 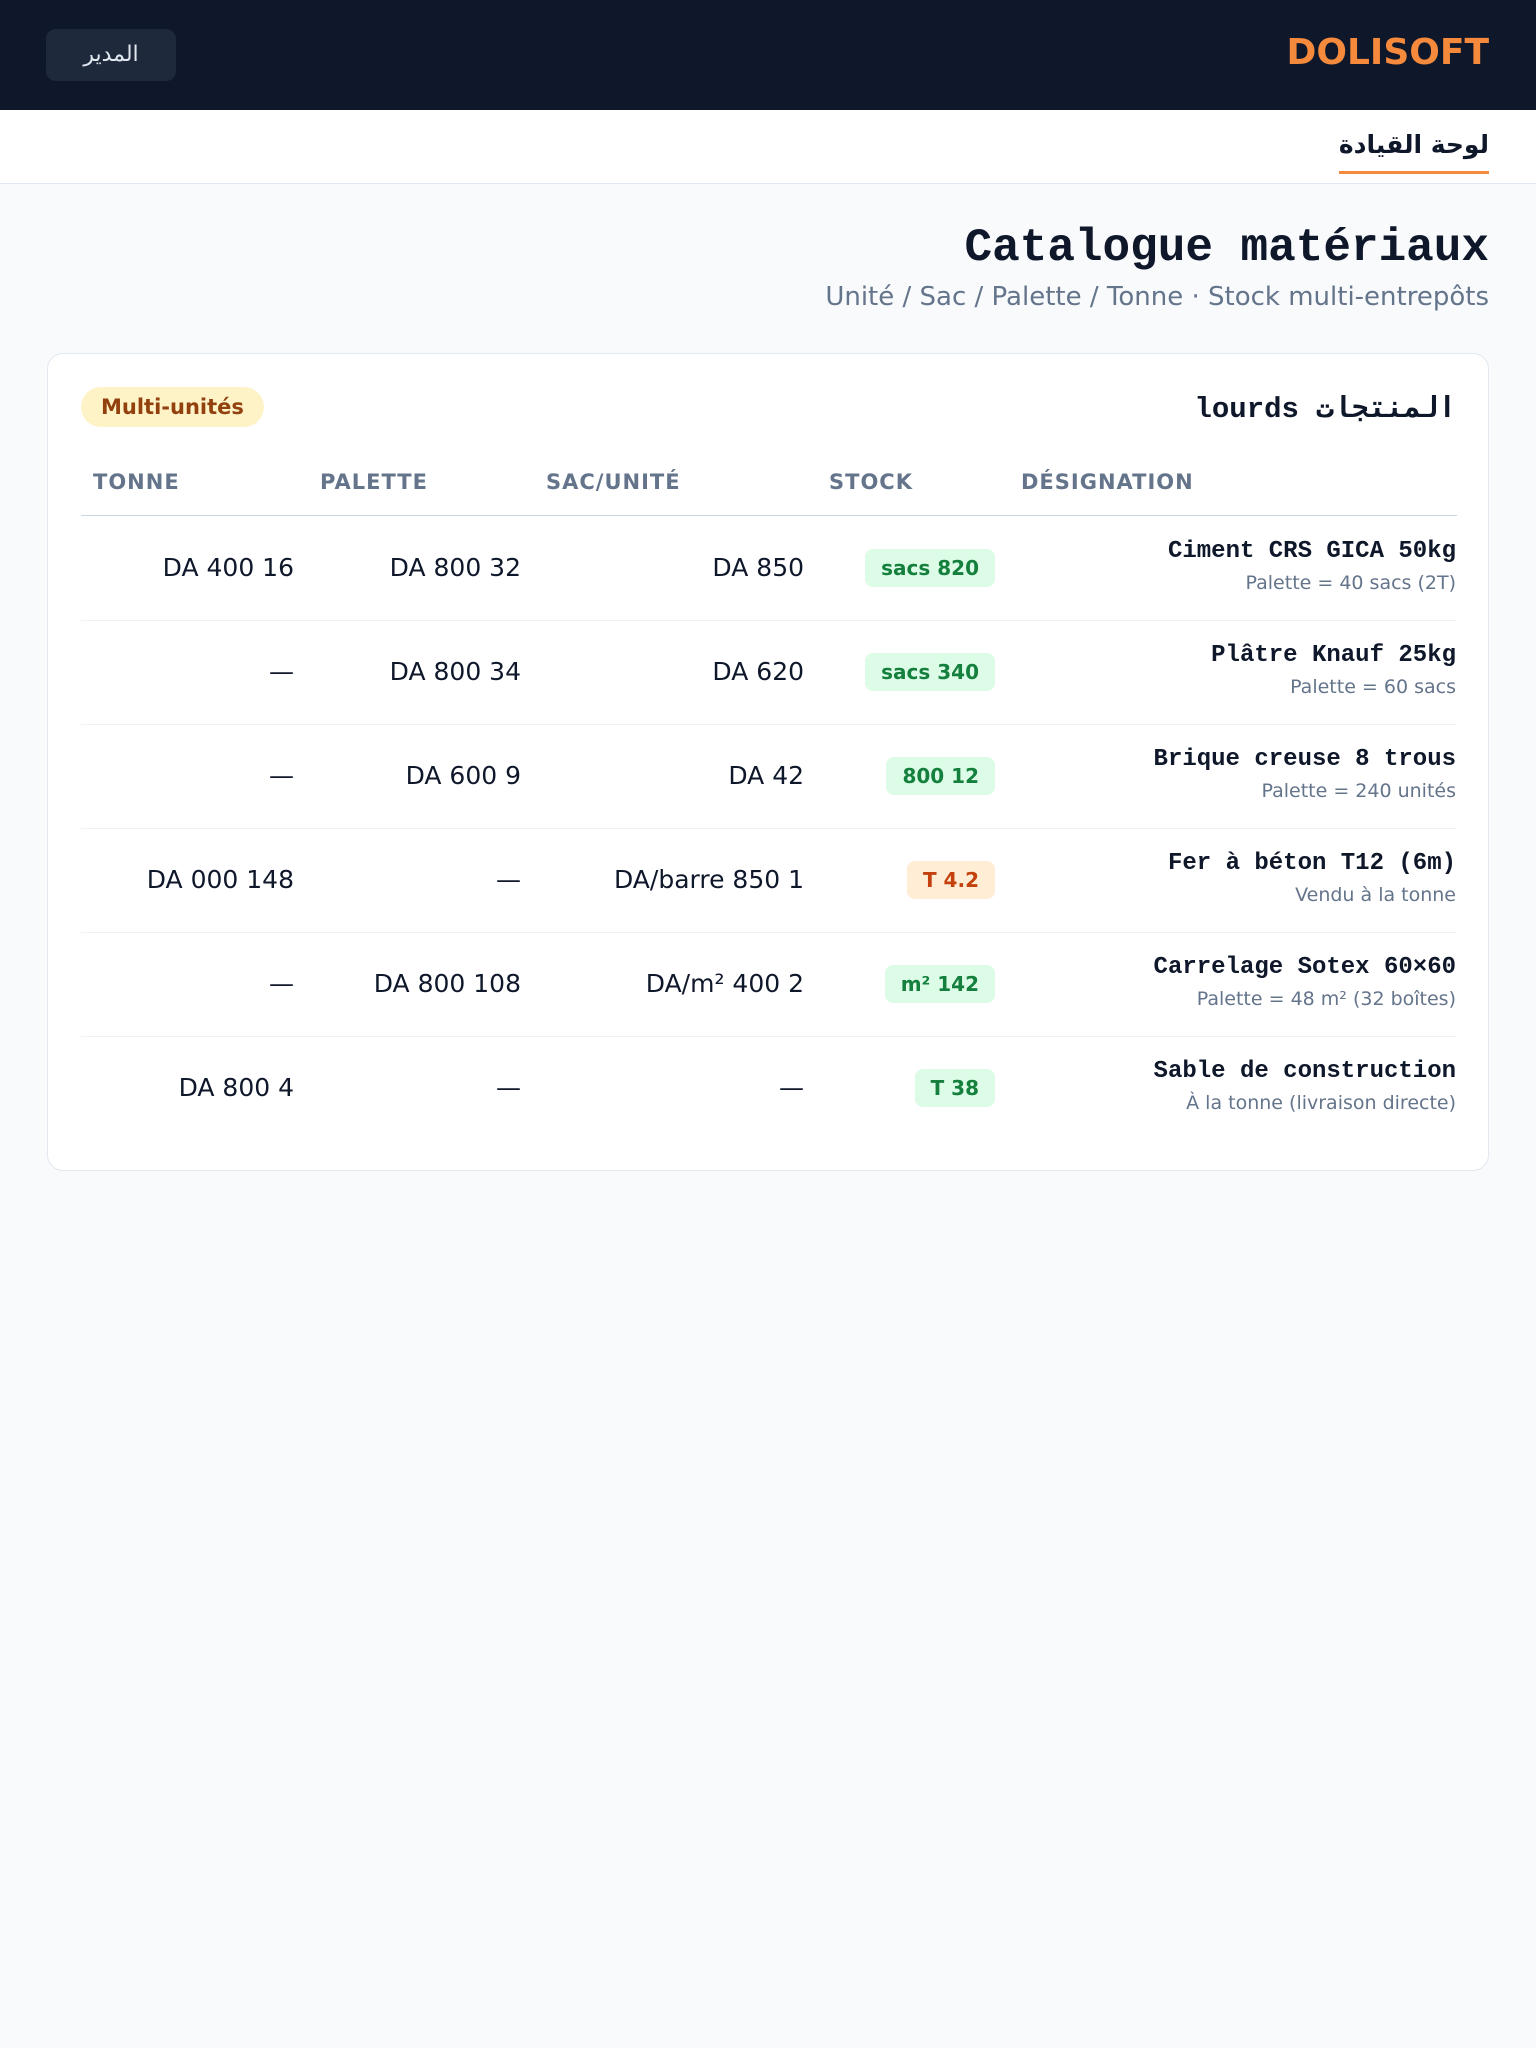 What do you see at coordinates (709, 879) in the screenshot?
I see `price-cell: DA/barre 850 1` at bounding box center [709, 879].